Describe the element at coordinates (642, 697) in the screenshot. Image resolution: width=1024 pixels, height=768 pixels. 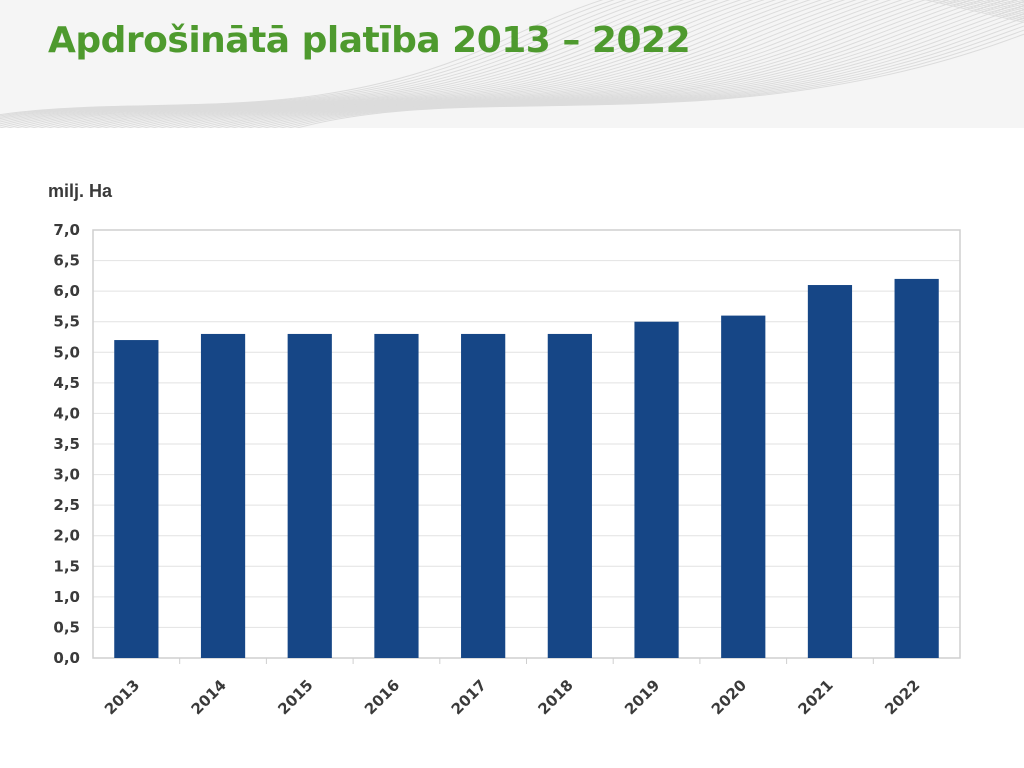
I see `x-tick-label: 2019` at that location.